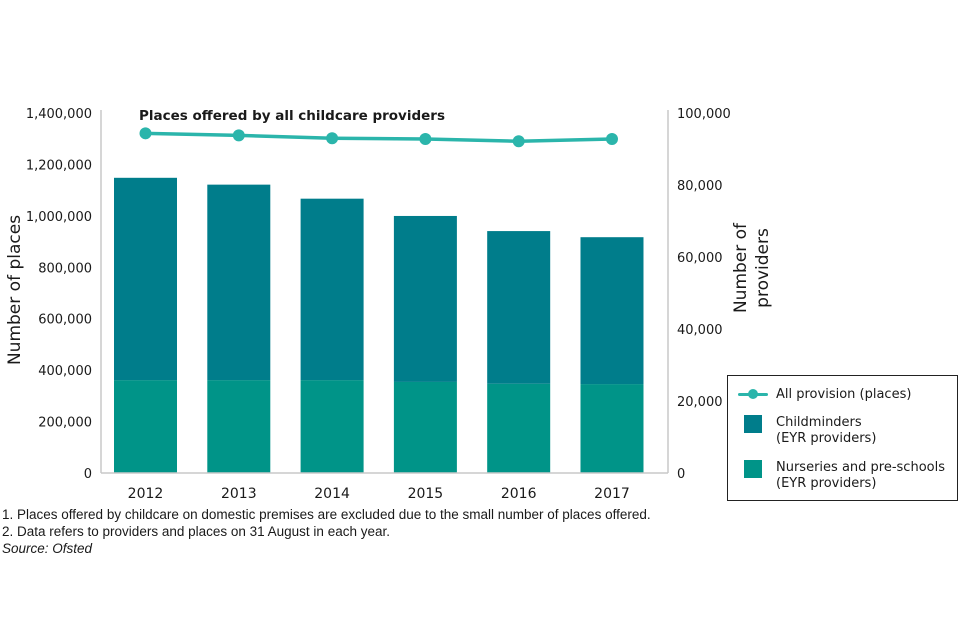 Image resolution: width=960 pixels, height=640 pixels. Describe the element at coordinates (65, 268) in the screenshot. I see `left-tick-label: 800,000` at that location.